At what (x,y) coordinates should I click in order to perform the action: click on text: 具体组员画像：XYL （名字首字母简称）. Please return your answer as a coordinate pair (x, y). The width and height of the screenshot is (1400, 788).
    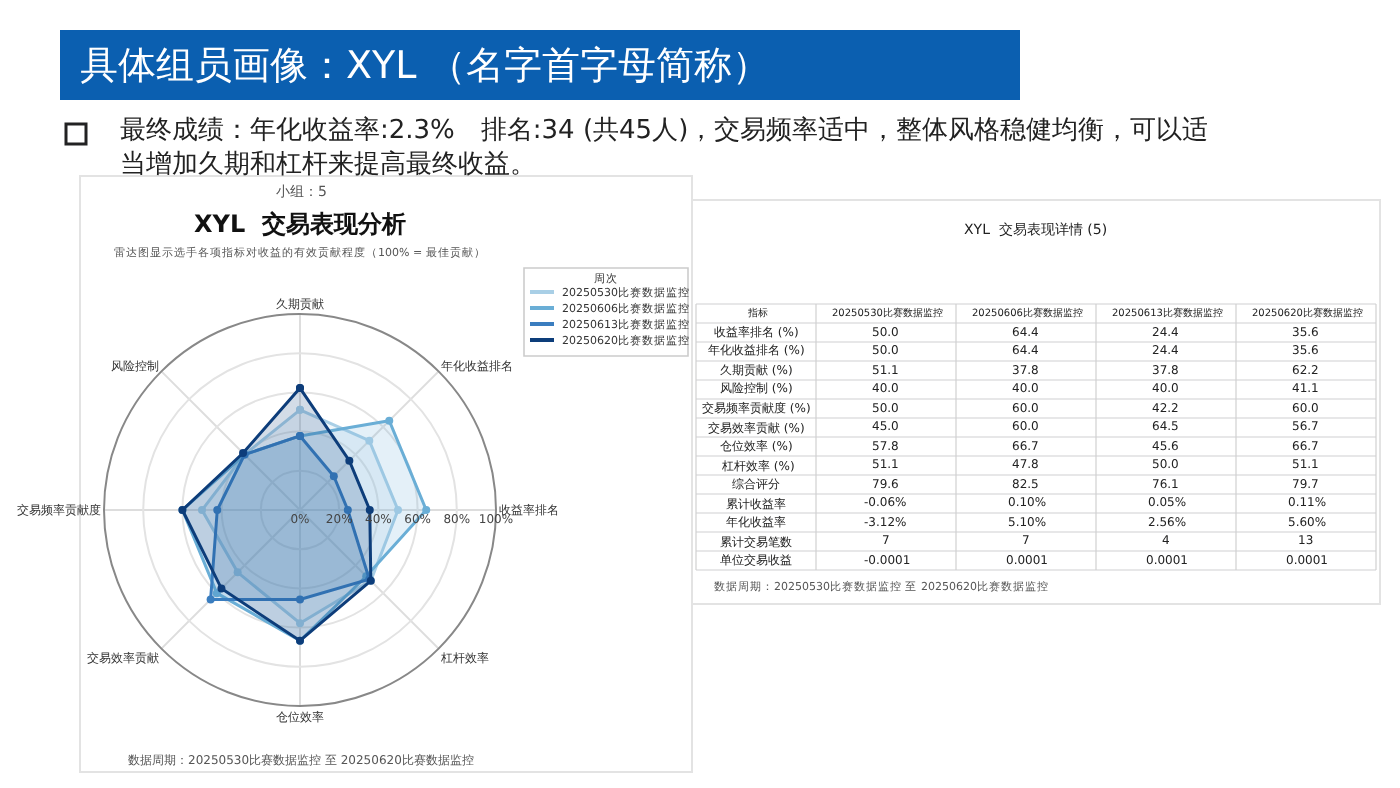
    Looking at the image, I should click on (425, 66).